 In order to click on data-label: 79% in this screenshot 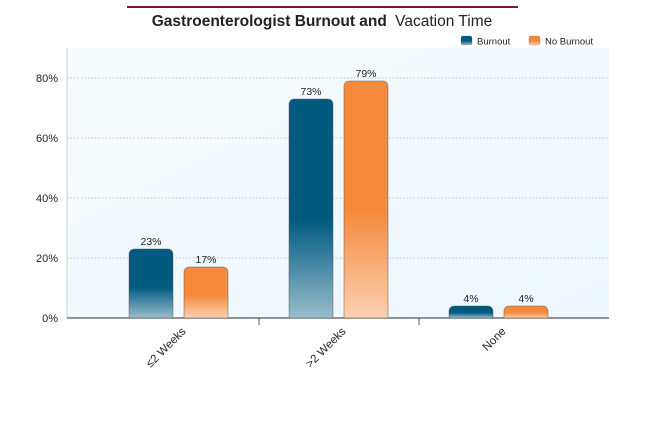, I will do `click(365, 74)`.